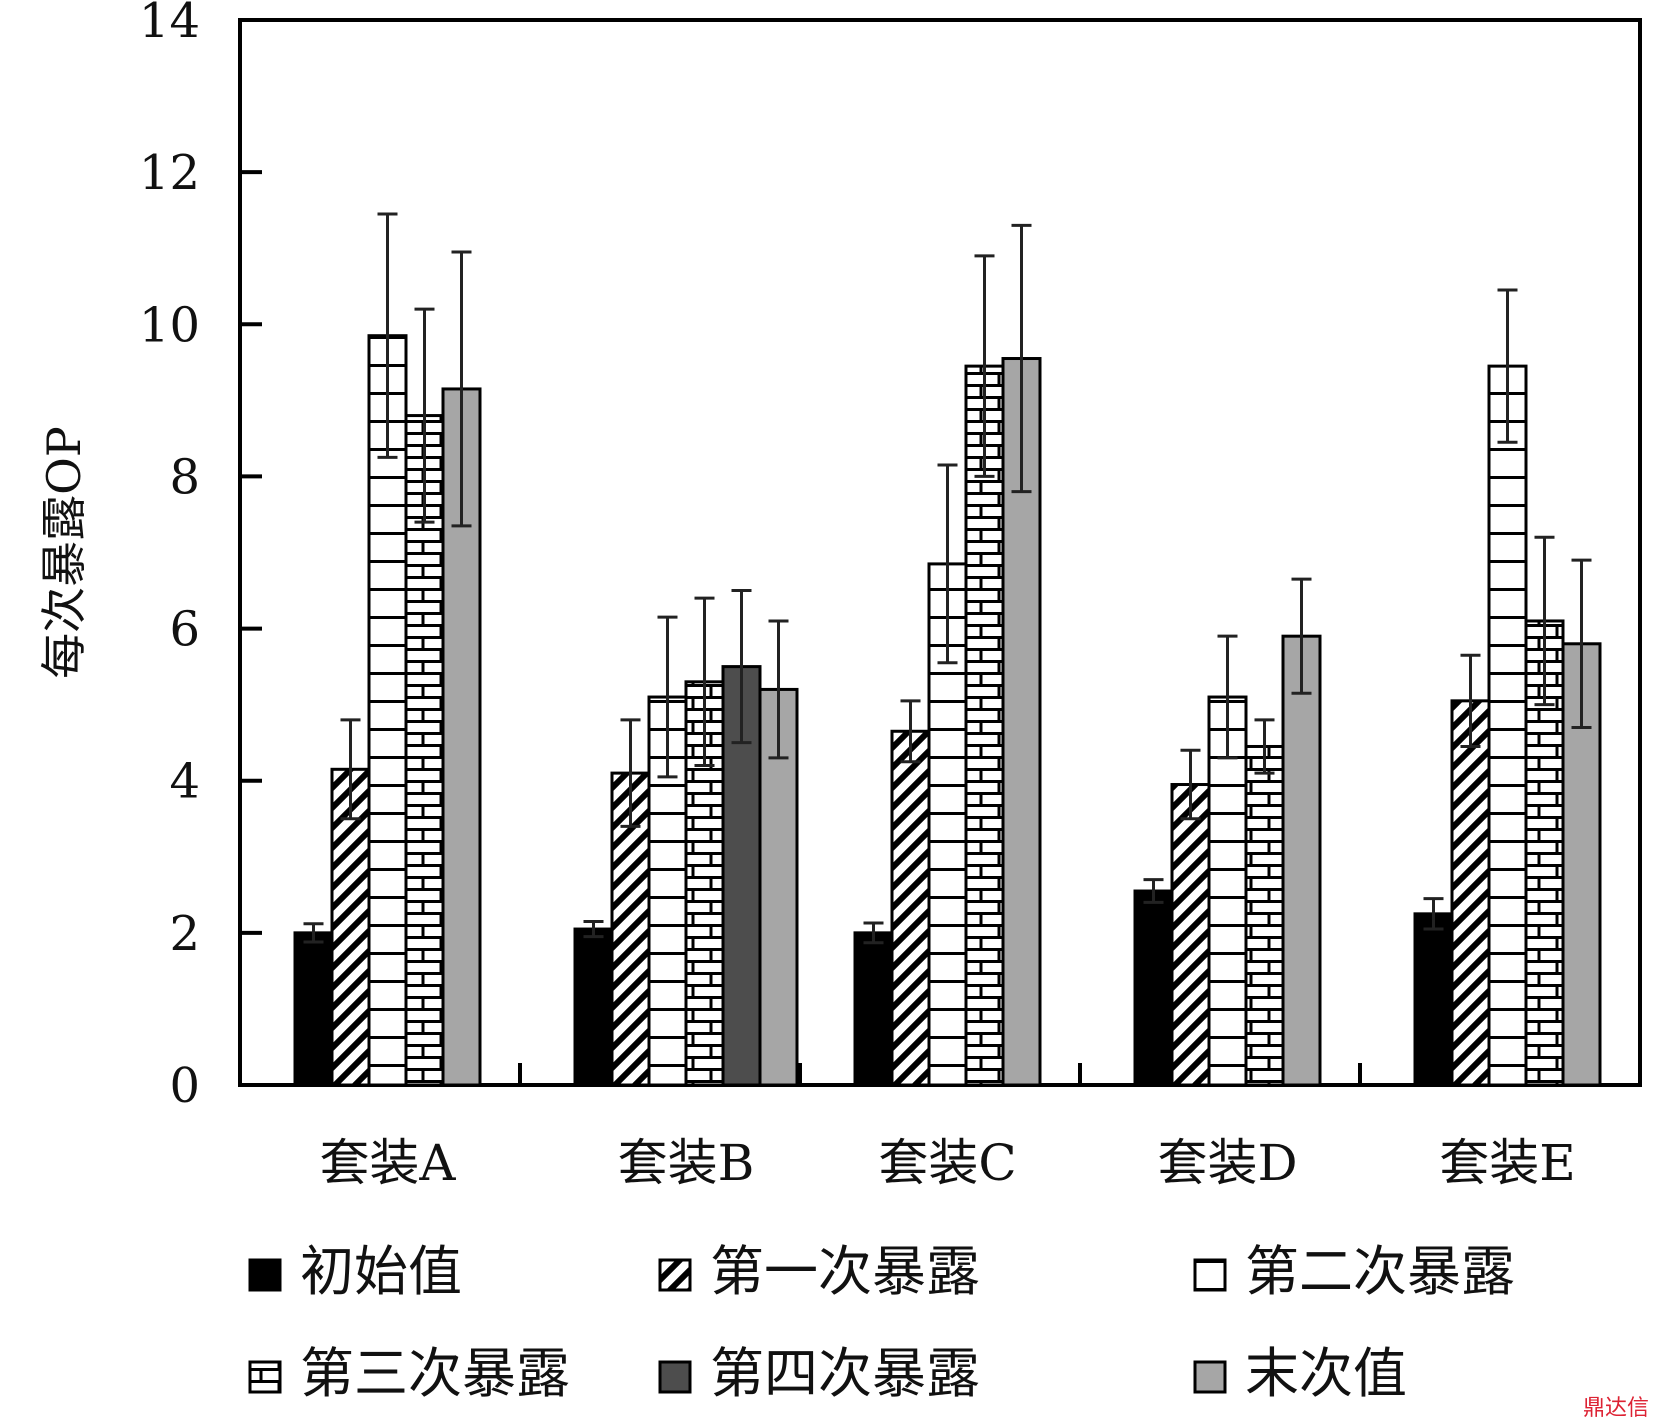 The width and height of the screenshot is (1659, 1424). Describe the element at coordinates (1615, 1408) in the screenshot. I see `watermark-text: 鼎达信` at that location.